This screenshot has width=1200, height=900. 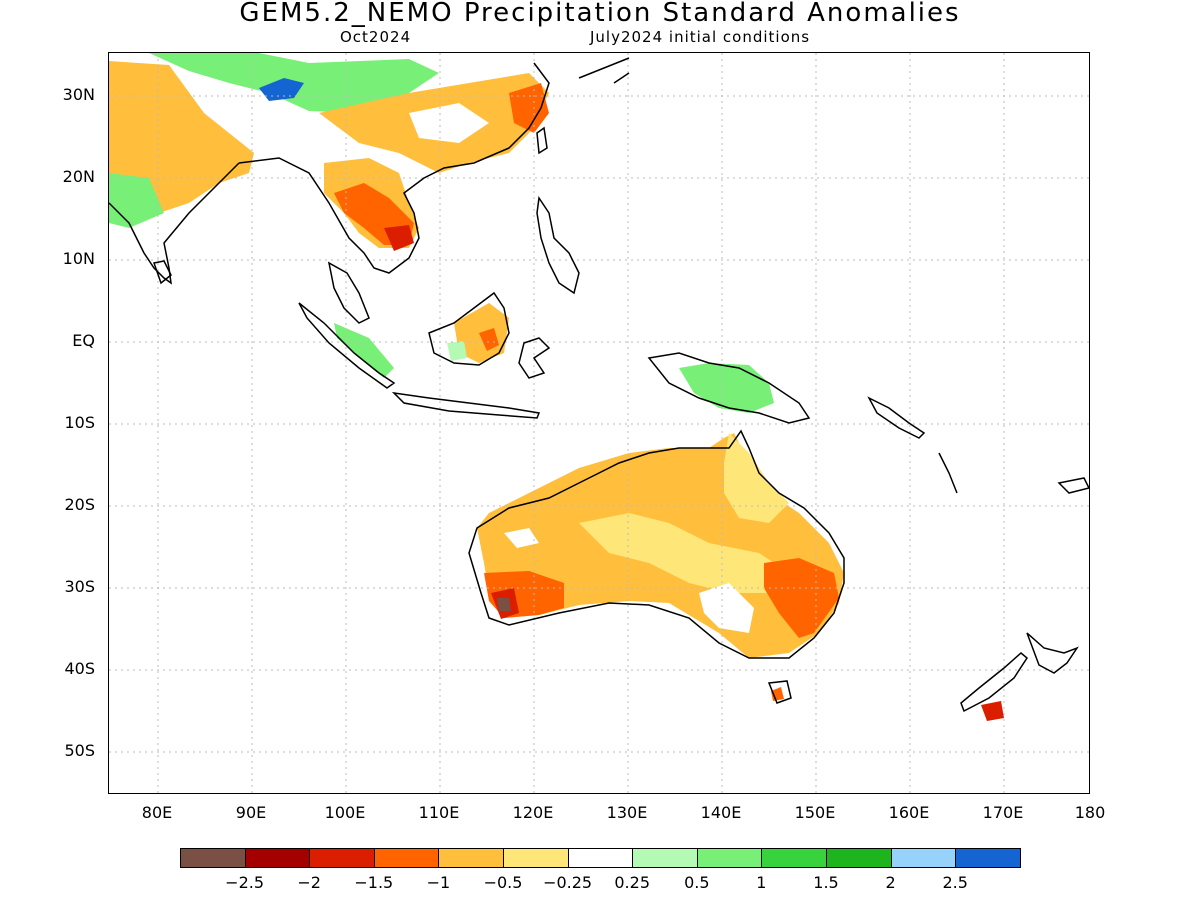 I want to click on coast-sumatra, so click(x=347, y=345).